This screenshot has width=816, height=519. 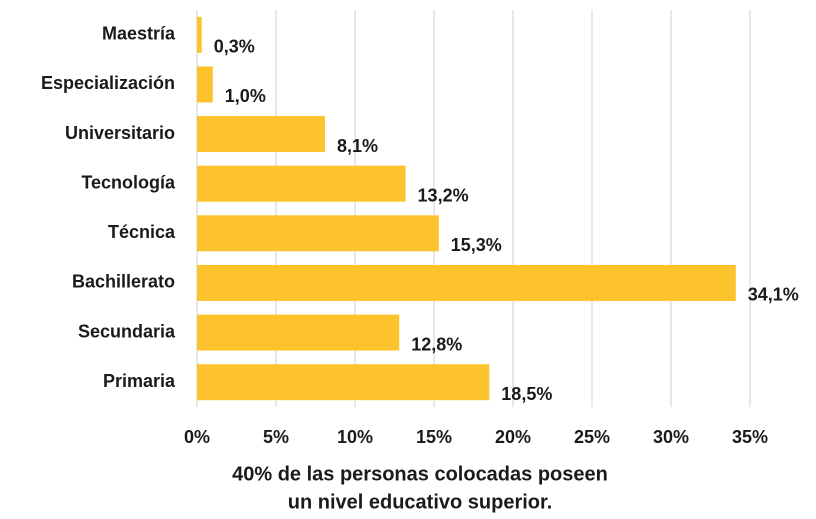 I want to click on x-tick-label: 10%, so click(x=355, y=437).